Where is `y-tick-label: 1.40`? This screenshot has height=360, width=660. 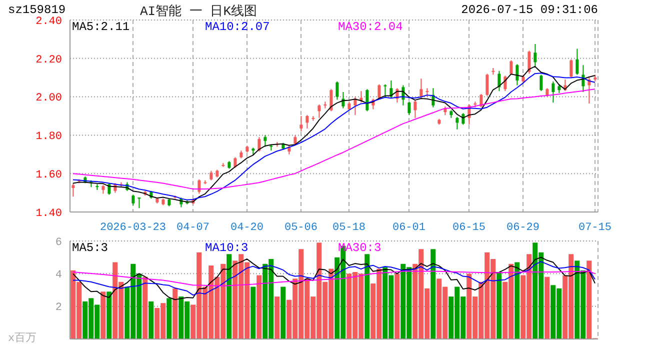
y-tick-label: 1.40 is located at coordinates (49, 214).